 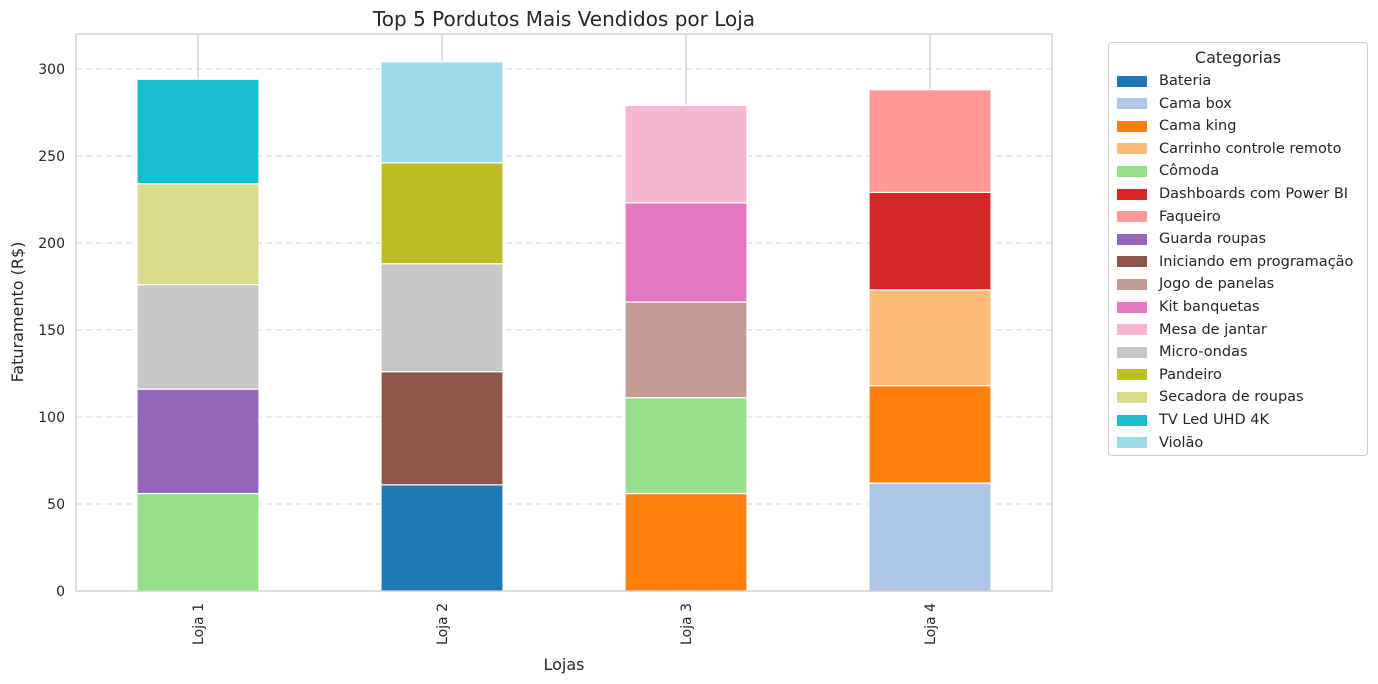 What do you see at coordinates (1209, 307) in the screenshot?
I see `legend-label: Kit banquetas` at bounding box center [1209, 307].